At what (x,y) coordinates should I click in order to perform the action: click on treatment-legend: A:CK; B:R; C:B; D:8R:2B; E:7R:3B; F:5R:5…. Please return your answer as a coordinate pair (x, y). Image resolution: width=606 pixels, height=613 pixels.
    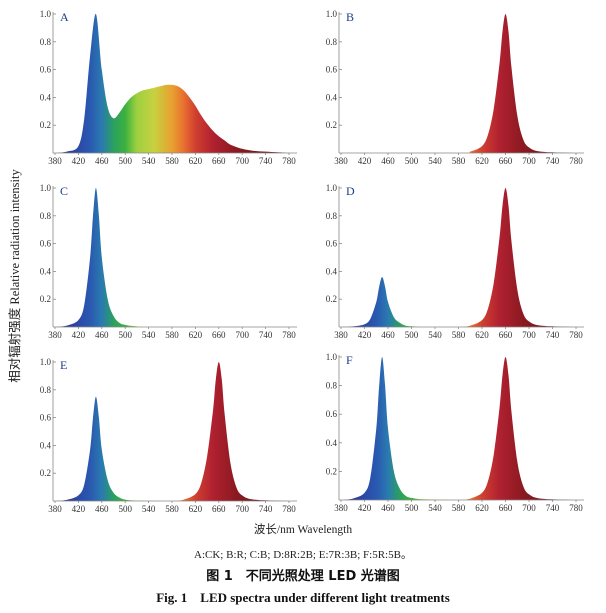
    Looking at the image, I should click on (303, 555).